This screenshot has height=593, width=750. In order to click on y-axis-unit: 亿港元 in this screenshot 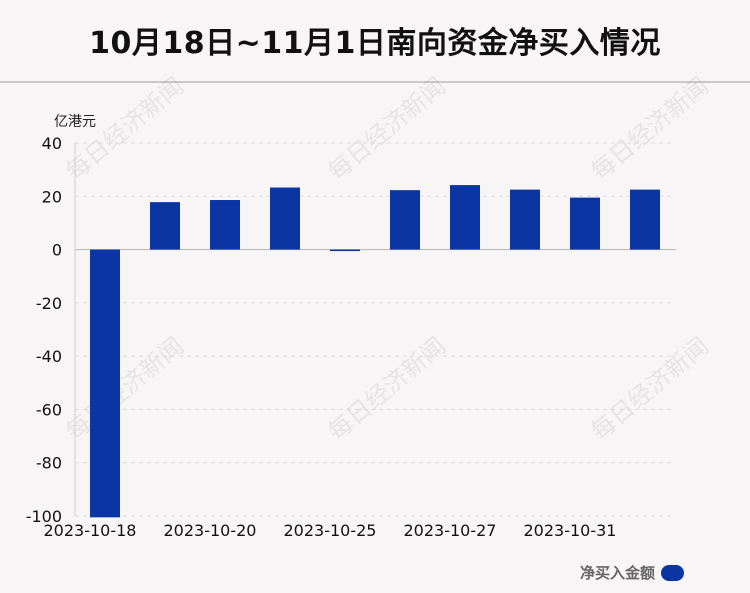, I will do `click(75, 122)`.